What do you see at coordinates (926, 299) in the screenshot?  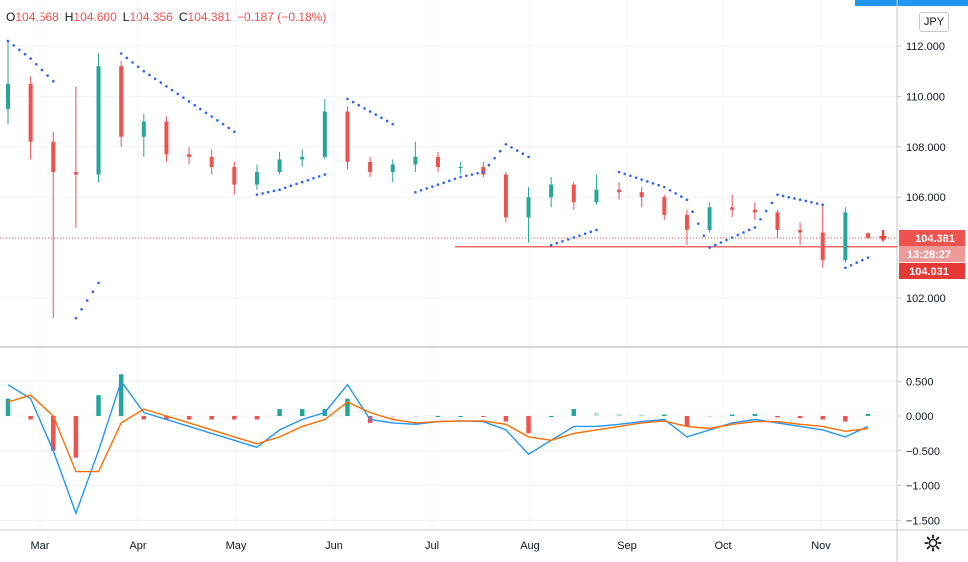 I see `price-tick-label: 102.000` at bounding box center [926, 299].